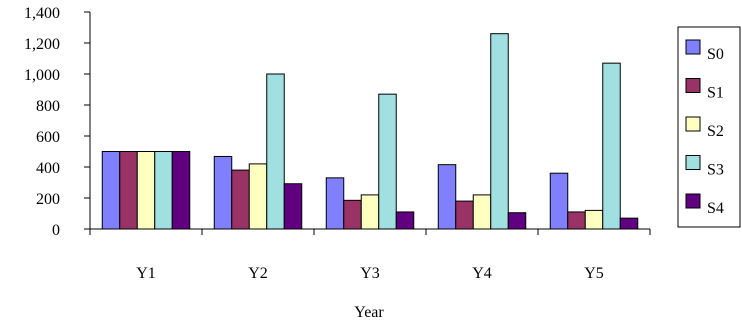 This screenshot has width=742, height=324. I want to click on bar-s3-y2, so click(275, 151).